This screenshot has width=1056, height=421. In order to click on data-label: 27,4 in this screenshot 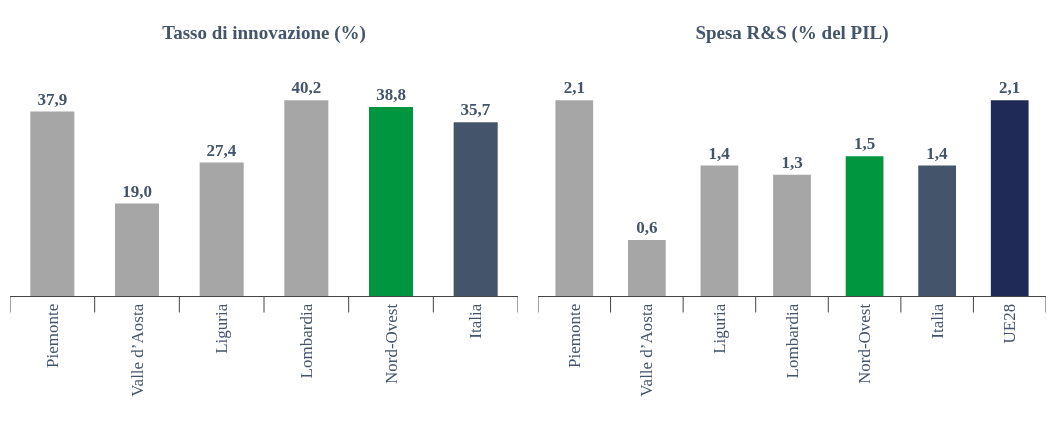, I will do `click(221, 150)`.